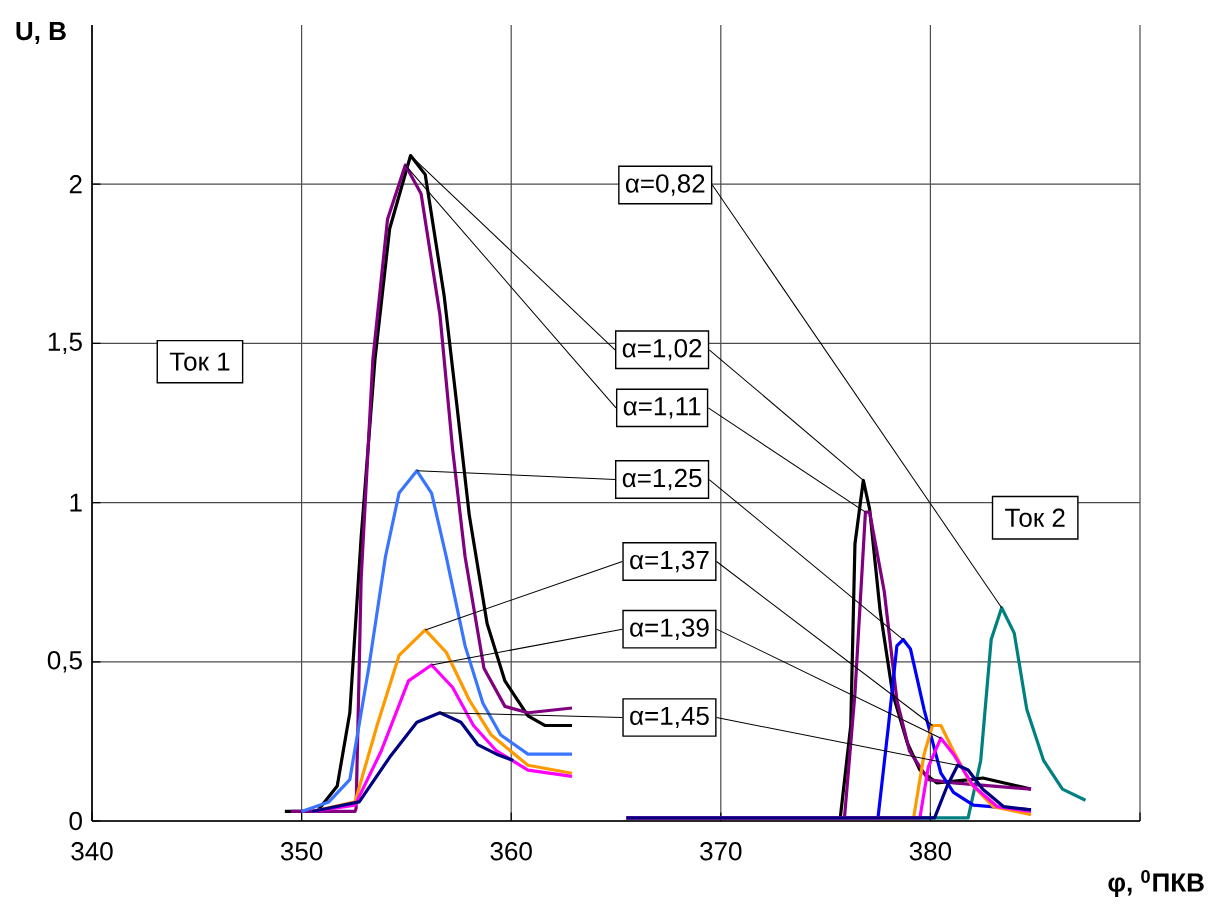 The width and height of the screenshot is (1218, 906). I want to click on annotation: α=1,02, so click(662, 350).